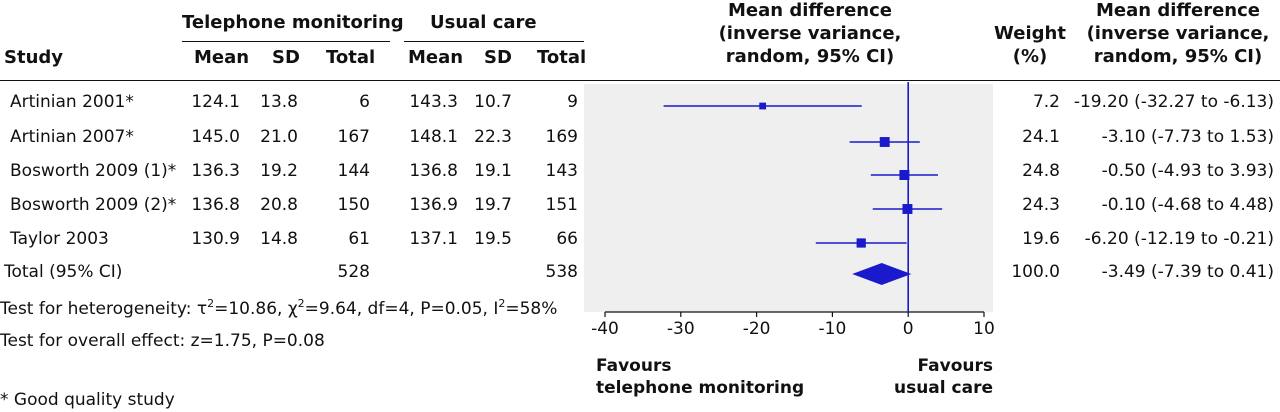 This screenshot has width=1280, height=412. What do you see at coordinates (353, 205) in the screenshot?
I see `total1-value: 150` at bounding box center [353, 205].